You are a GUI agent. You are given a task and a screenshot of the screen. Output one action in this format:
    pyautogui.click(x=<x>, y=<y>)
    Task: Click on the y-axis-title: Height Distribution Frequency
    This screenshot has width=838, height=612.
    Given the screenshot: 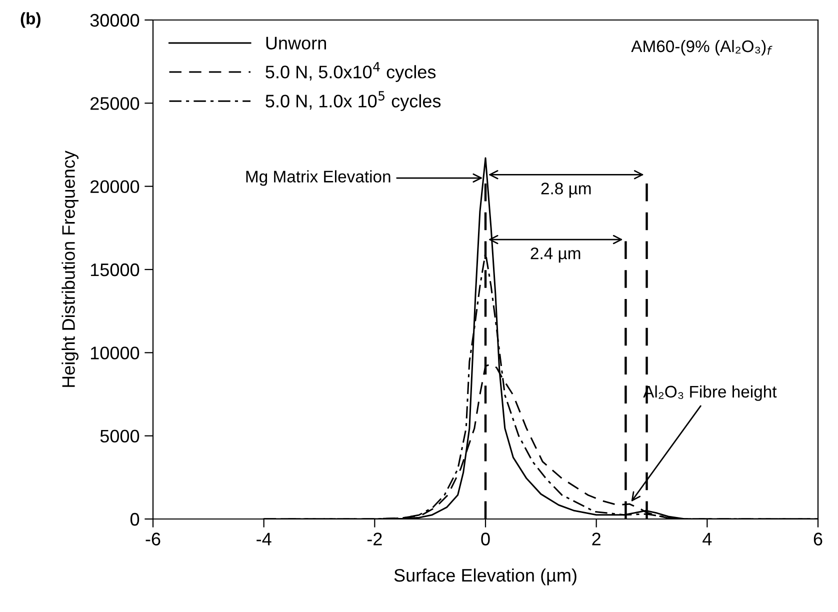 What is the action you would take?
    pyautogui.click(x=70, y=268)
    